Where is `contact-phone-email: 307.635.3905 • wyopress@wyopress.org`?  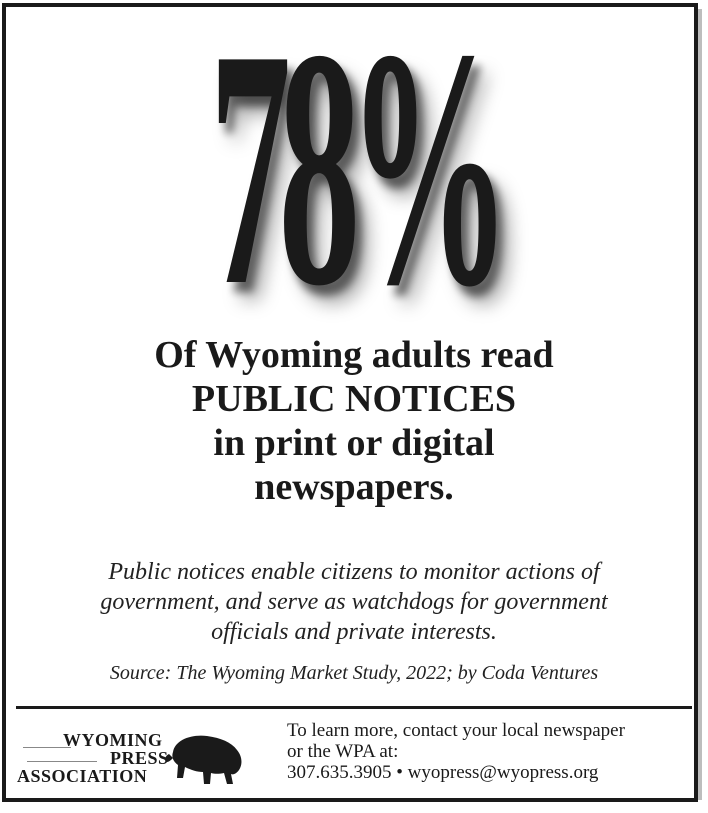
contact-phone-email: 307.635.3905 • wyopress@wyopress.org is located at coordinates (443, 772).